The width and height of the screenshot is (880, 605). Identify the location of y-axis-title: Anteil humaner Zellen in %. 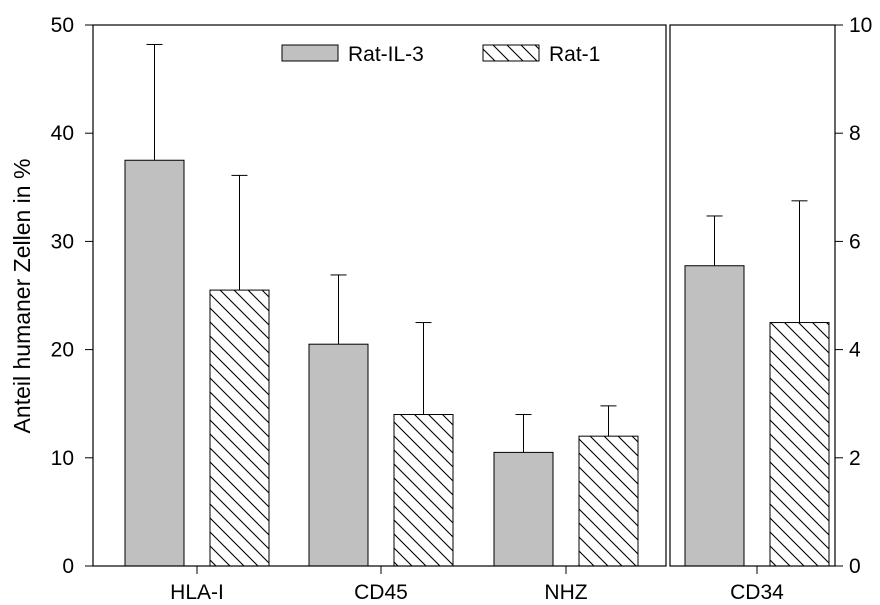
(22, 296).